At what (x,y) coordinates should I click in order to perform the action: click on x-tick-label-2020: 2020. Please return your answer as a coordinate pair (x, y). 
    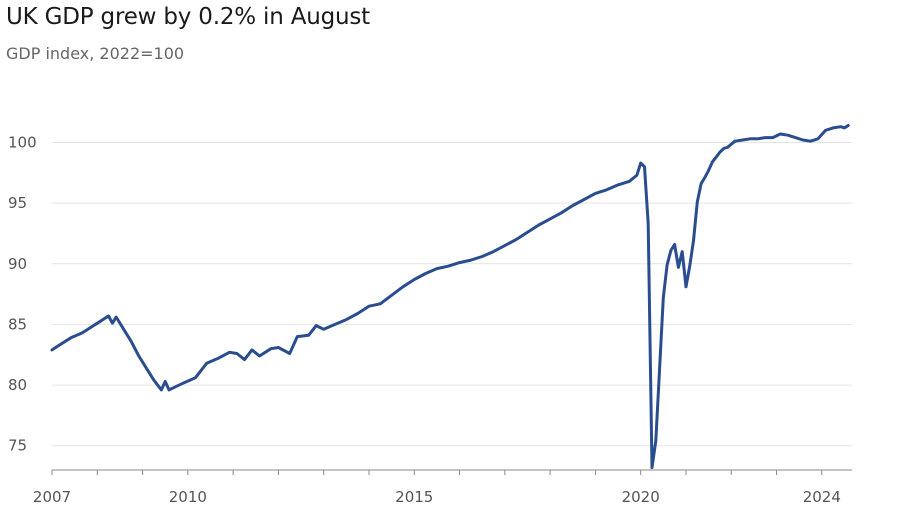
    Looking at the image, I should click on (641, 497).